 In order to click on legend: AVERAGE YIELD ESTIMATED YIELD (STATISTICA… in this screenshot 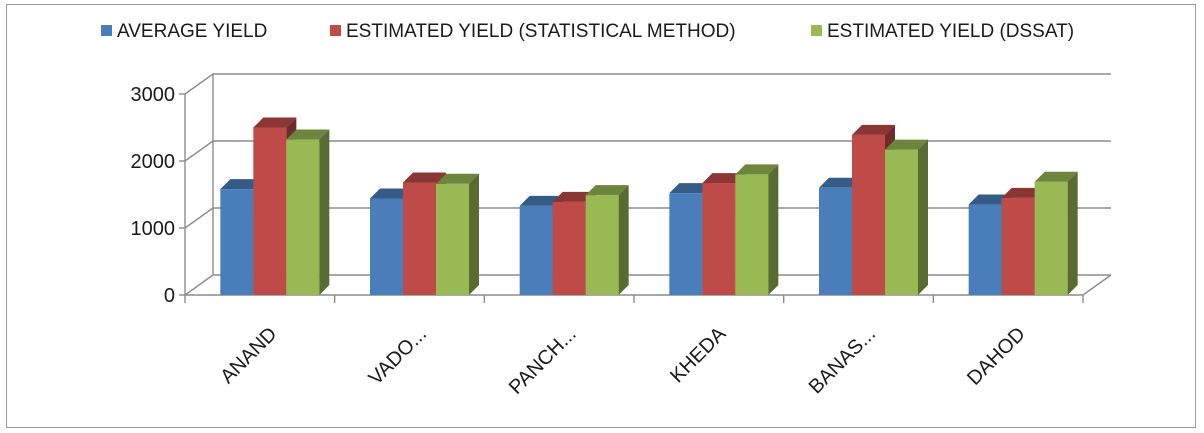, I will do `click(587, 31)`.